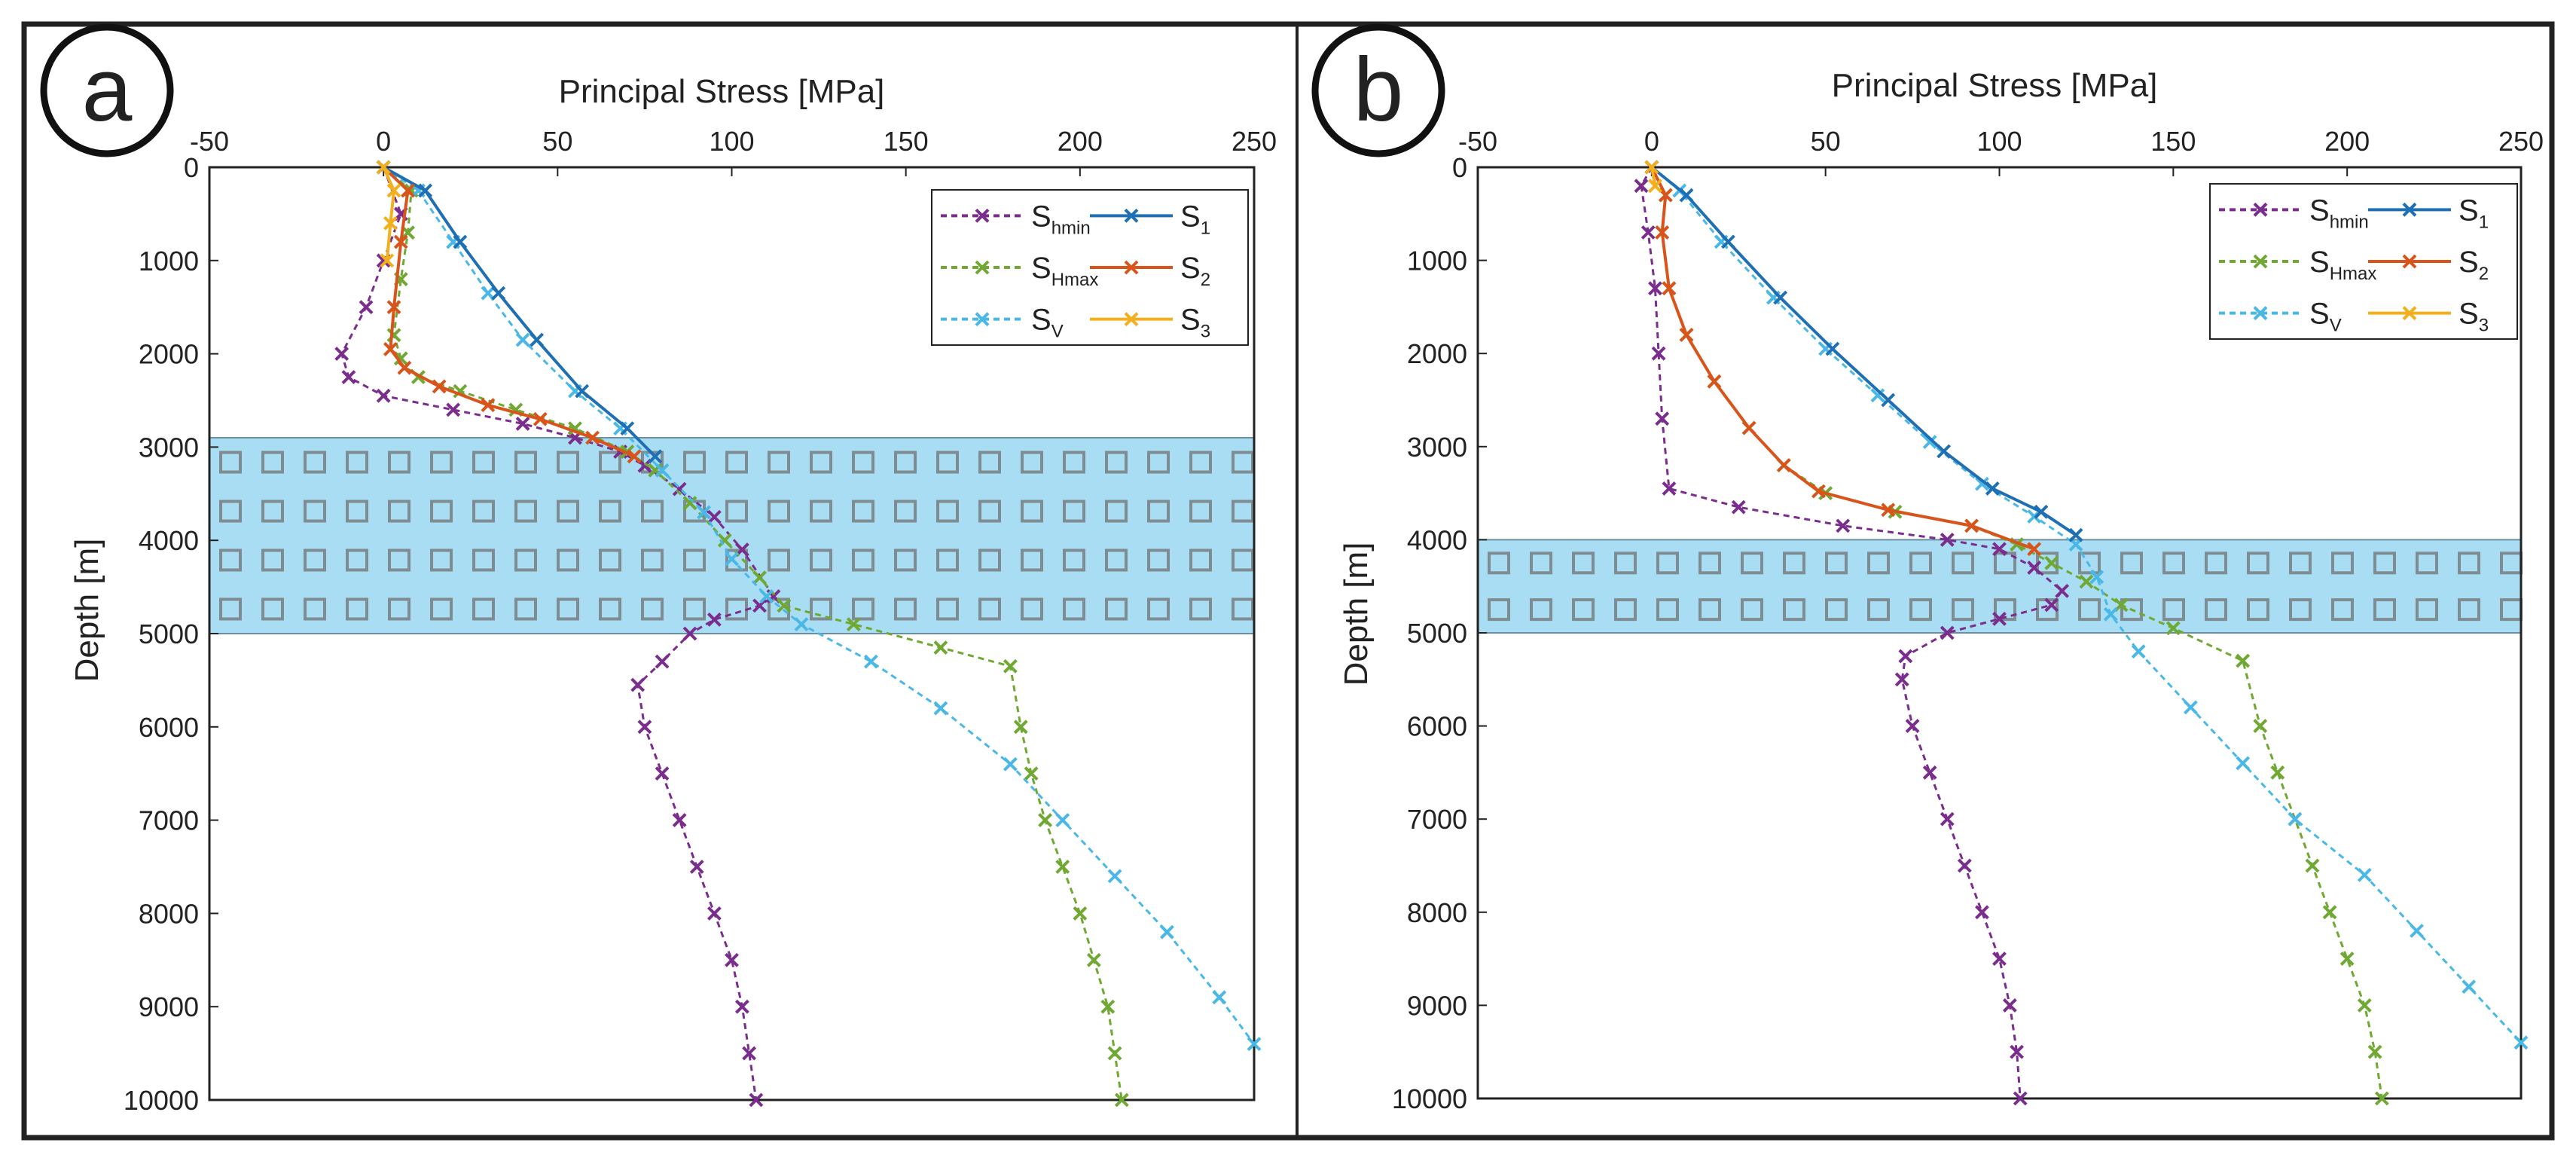 The width and height of the screenshot is (2576, 1164). What do you see at coordinates (1090, 267) in the screenshot?
I see `panel-a-legend: Shmin SHmax SV S1 S2 S3` at bounding box center [1090, 267].